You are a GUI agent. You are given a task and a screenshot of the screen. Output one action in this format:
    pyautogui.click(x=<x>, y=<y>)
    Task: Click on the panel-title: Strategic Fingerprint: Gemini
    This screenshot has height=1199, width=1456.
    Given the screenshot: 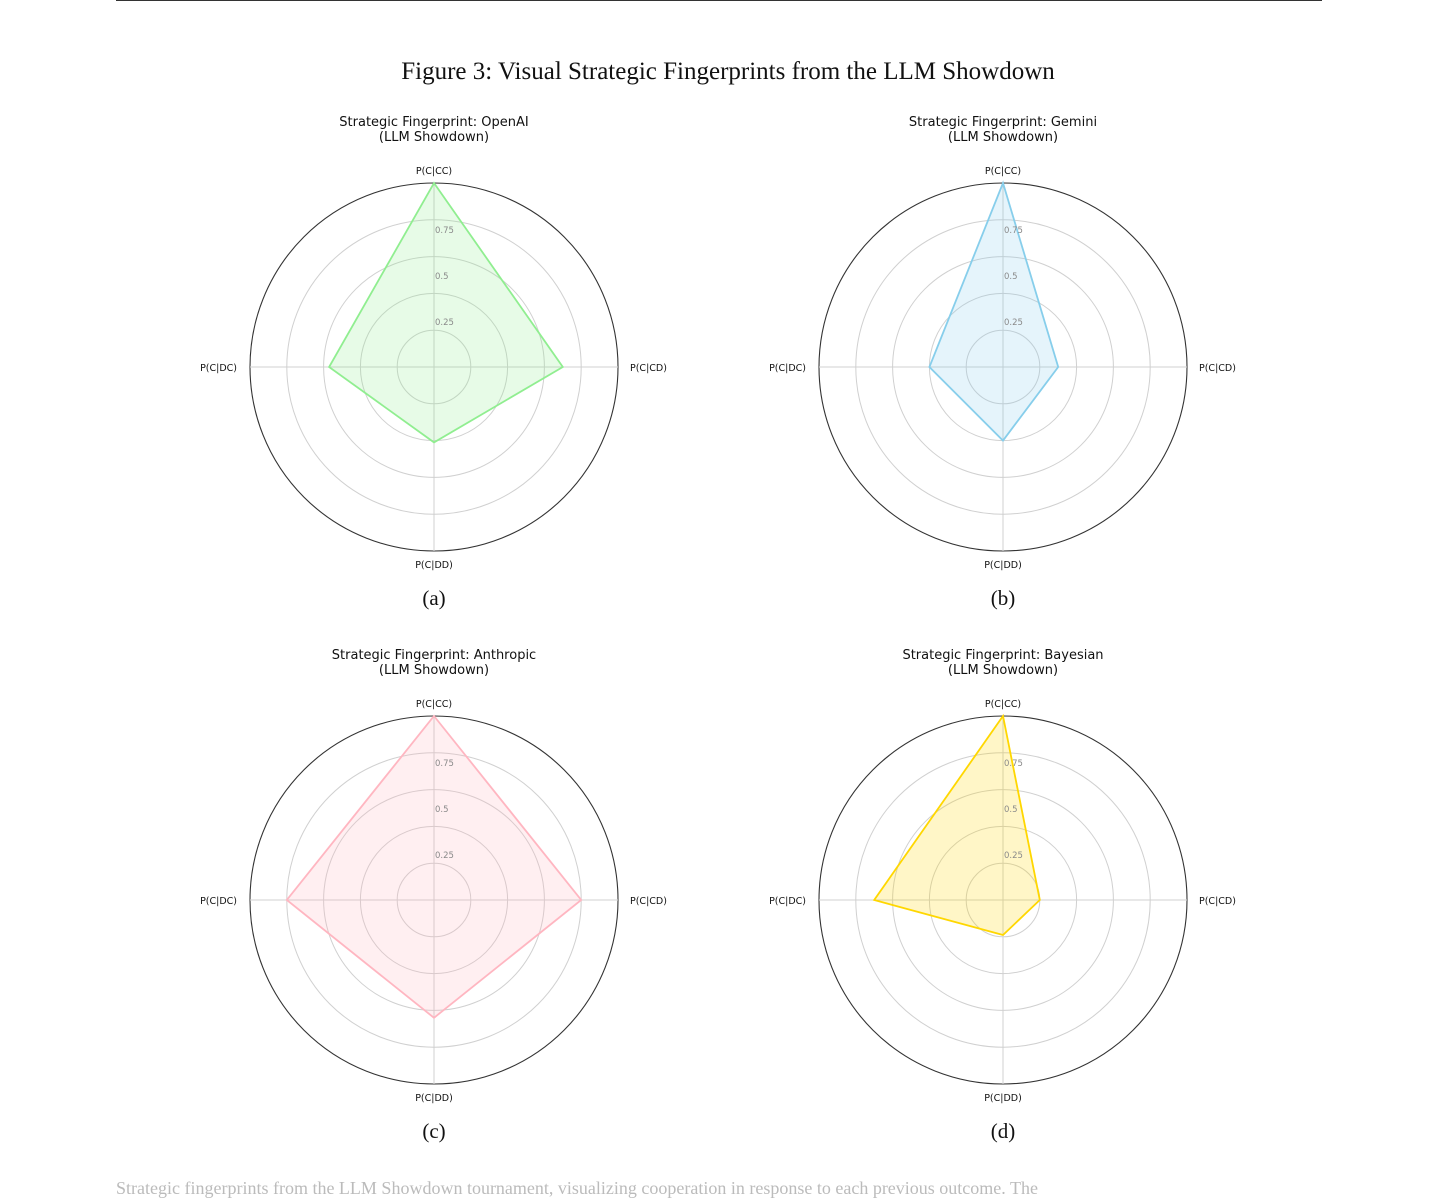 What is the action you would take?
    pyautogui.click(x=1003, y=122)
    